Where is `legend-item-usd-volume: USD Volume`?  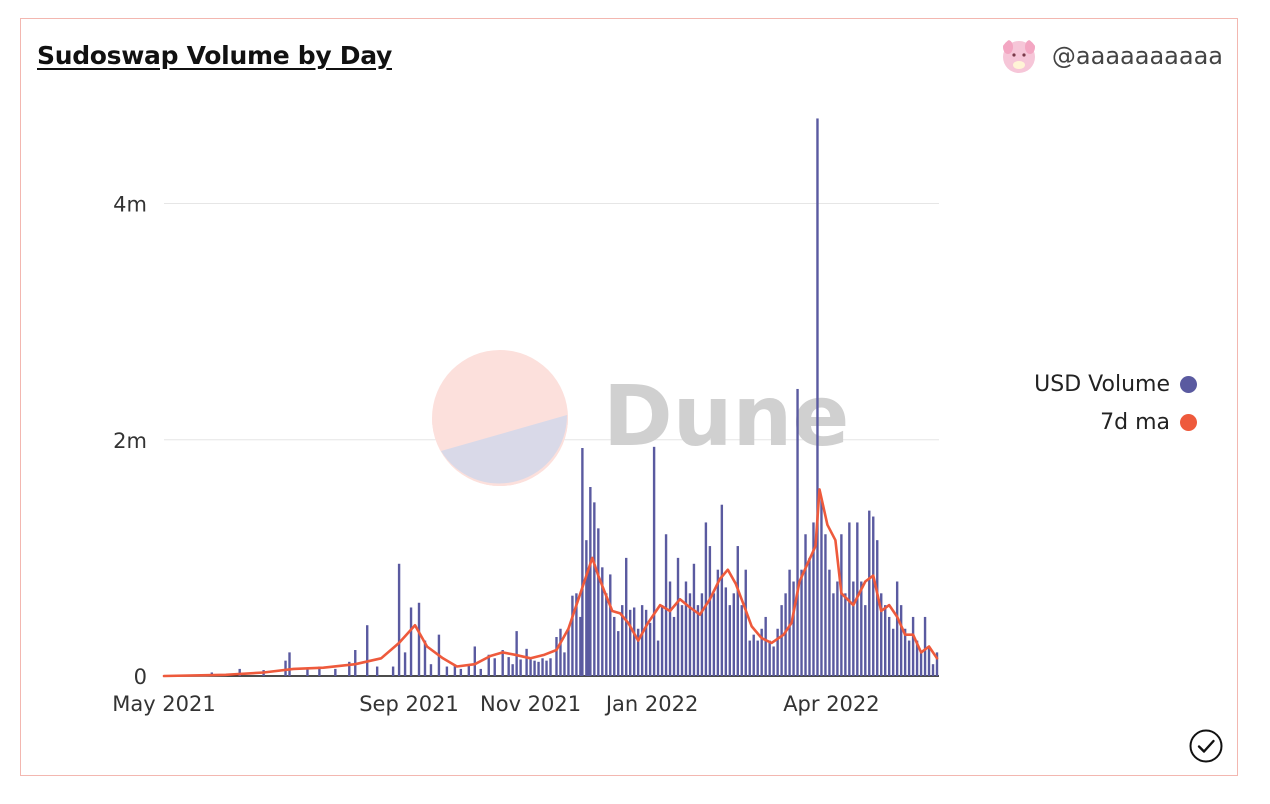 legend-item-usd-volume: USD Volume is located at coordinates (1115, 384).